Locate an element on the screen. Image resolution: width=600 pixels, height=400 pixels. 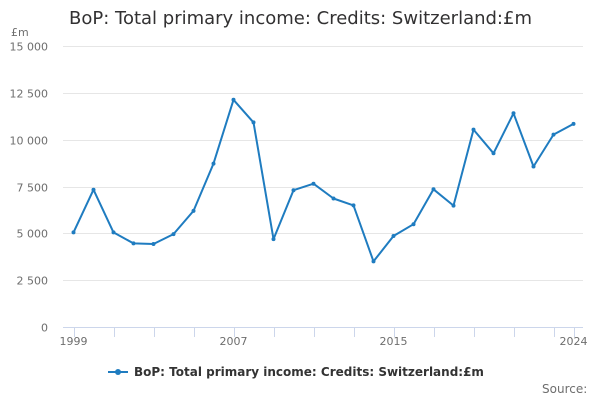
line-dot-marker-icon is located at coordinates (118, 372).